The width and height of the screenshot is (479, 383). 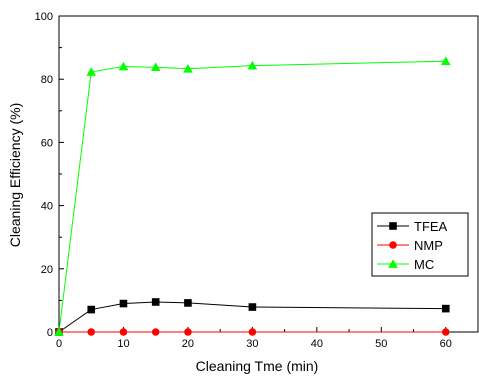 I want to click on y-tick-label: 0, so click(x=50, y=333).